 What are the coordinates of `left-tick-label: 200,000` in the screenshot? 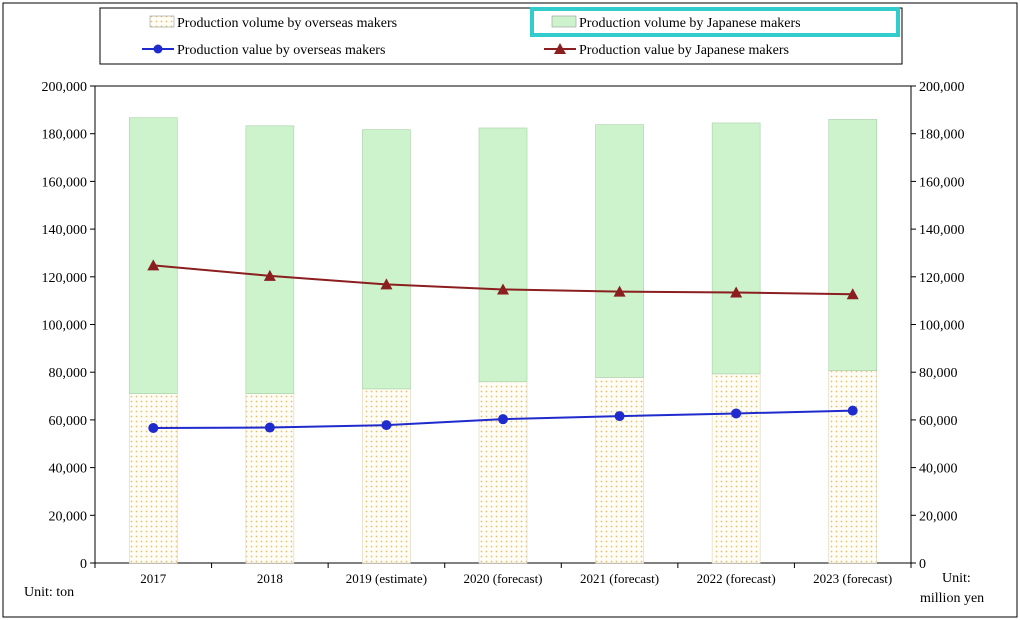 It's located at (65, 87).